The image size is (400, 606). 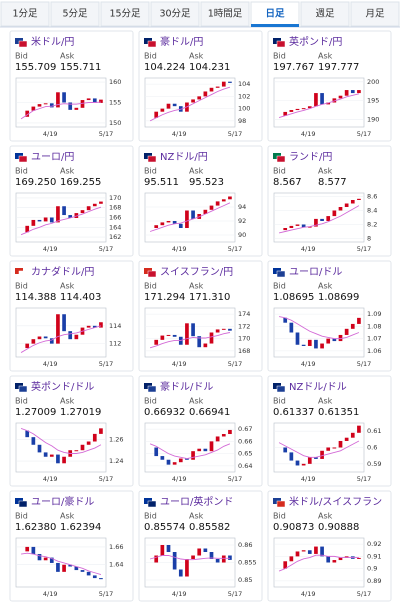 What do you see at coordinates (62, 501) in the screenshot?
I see `pair-name: ユーロ/豪ドル` at bounding box center [62, 501].